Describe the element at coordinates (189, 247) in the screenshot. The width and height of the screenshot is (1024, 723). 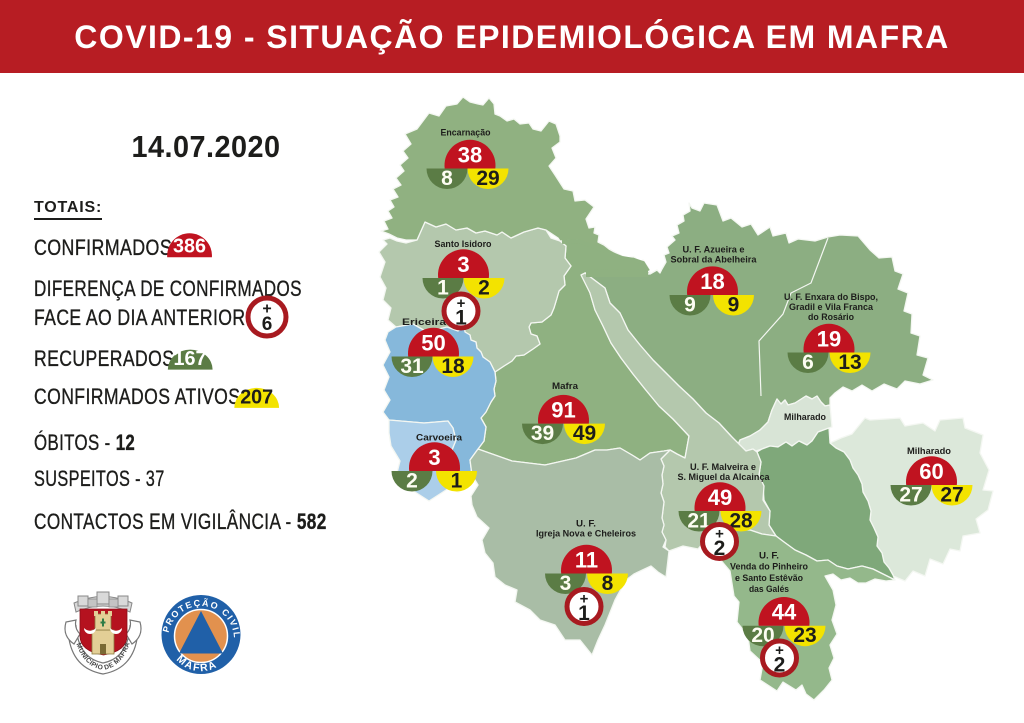
I see `svg-text: 386` at that location.